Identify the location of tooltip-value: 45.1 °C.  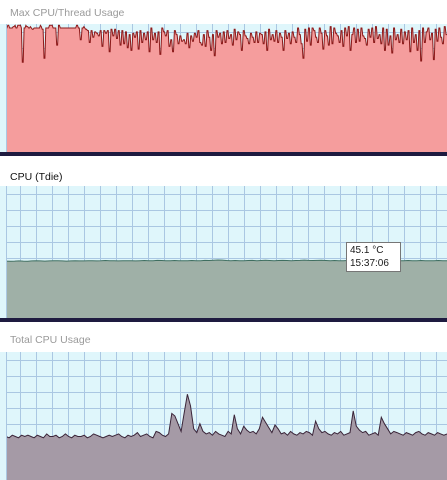
(367, 250).